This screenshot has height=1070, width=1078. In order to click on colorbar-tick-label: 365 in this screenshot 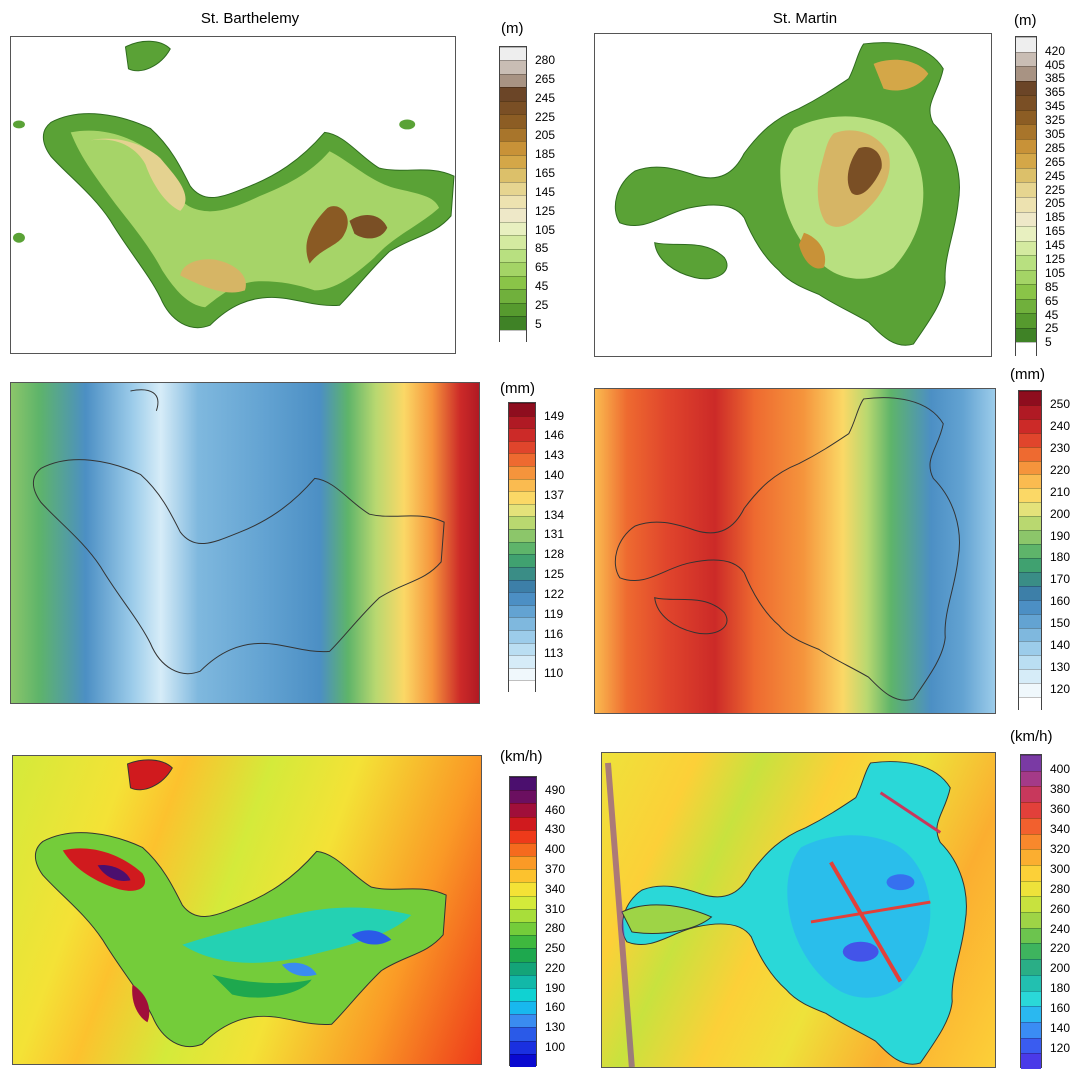, I will do `click(1055, 92)`.